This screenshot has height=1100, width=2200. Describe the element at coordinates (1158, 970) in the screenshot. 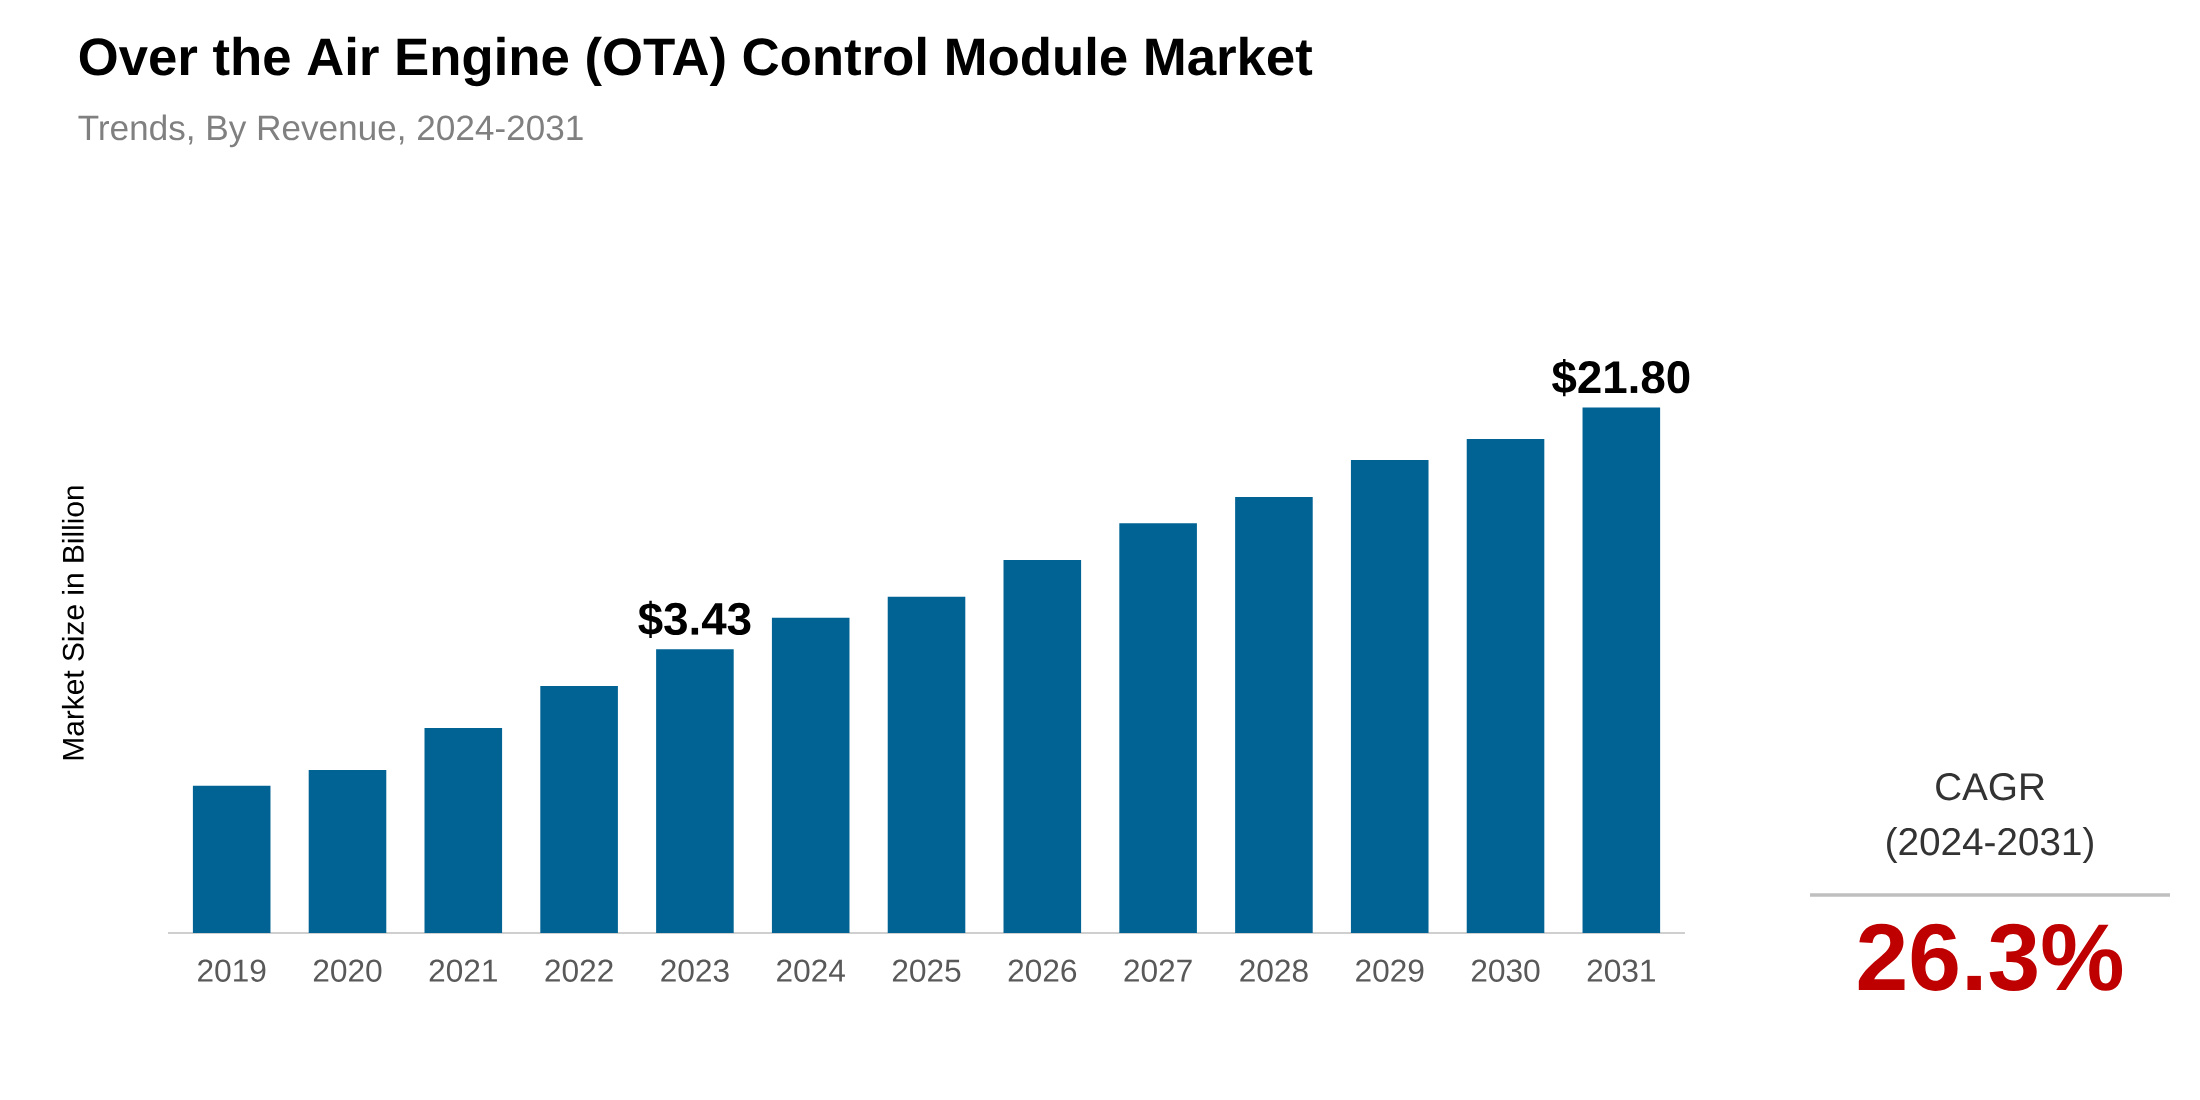

I see `x-tick-label: 2027` at that location.